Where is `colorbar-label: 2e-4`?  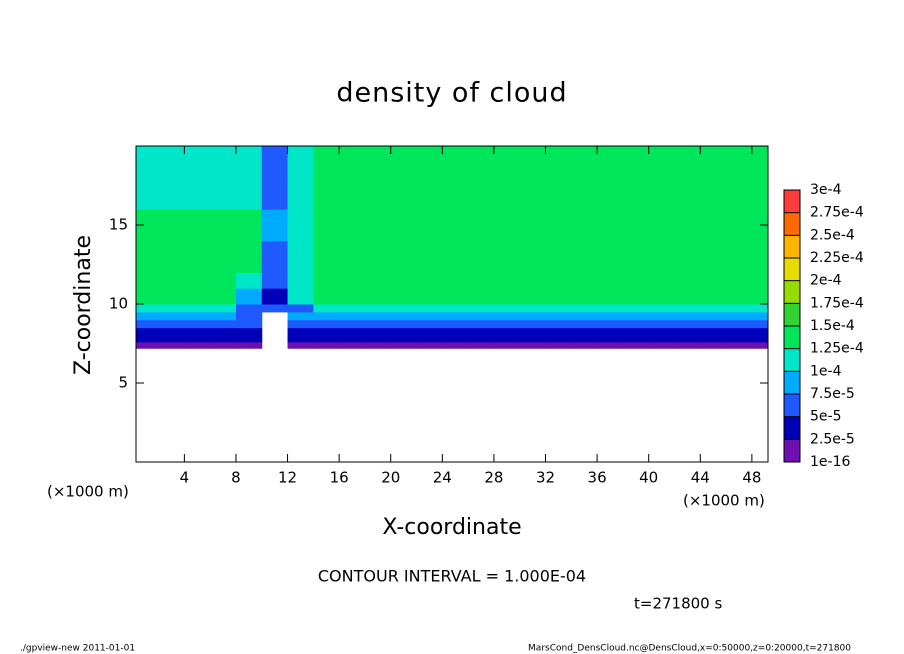
colorbar-label: 2e-4 is located at coordinates (826, 281).